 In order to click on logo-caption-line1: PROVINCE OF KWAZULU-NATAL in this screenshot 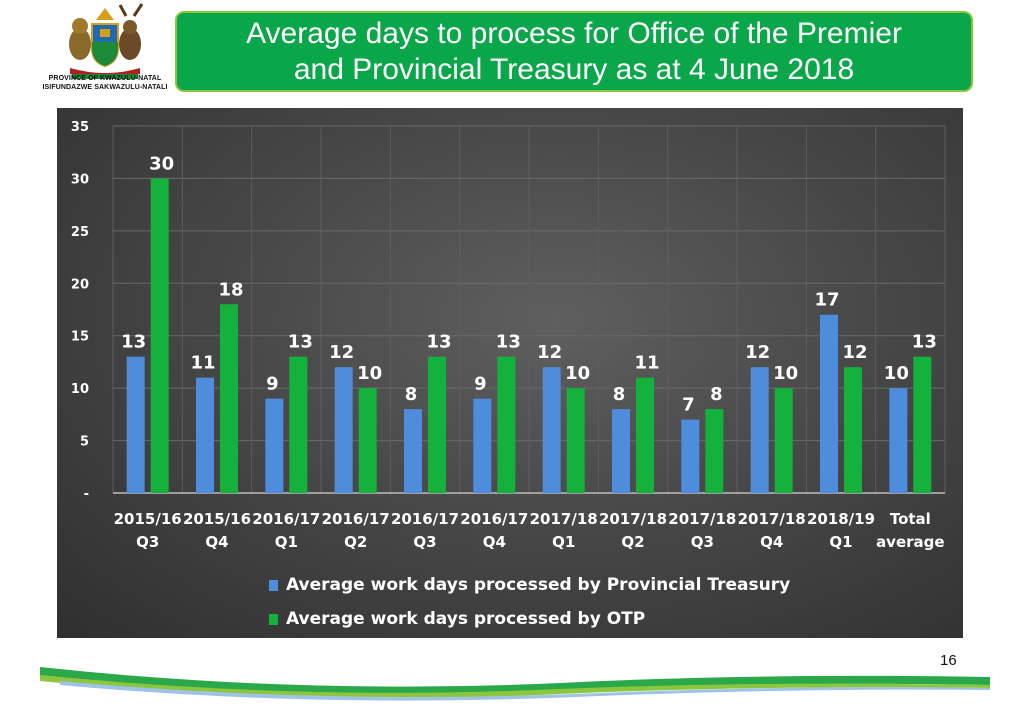, I will do `click(105, 78)`.